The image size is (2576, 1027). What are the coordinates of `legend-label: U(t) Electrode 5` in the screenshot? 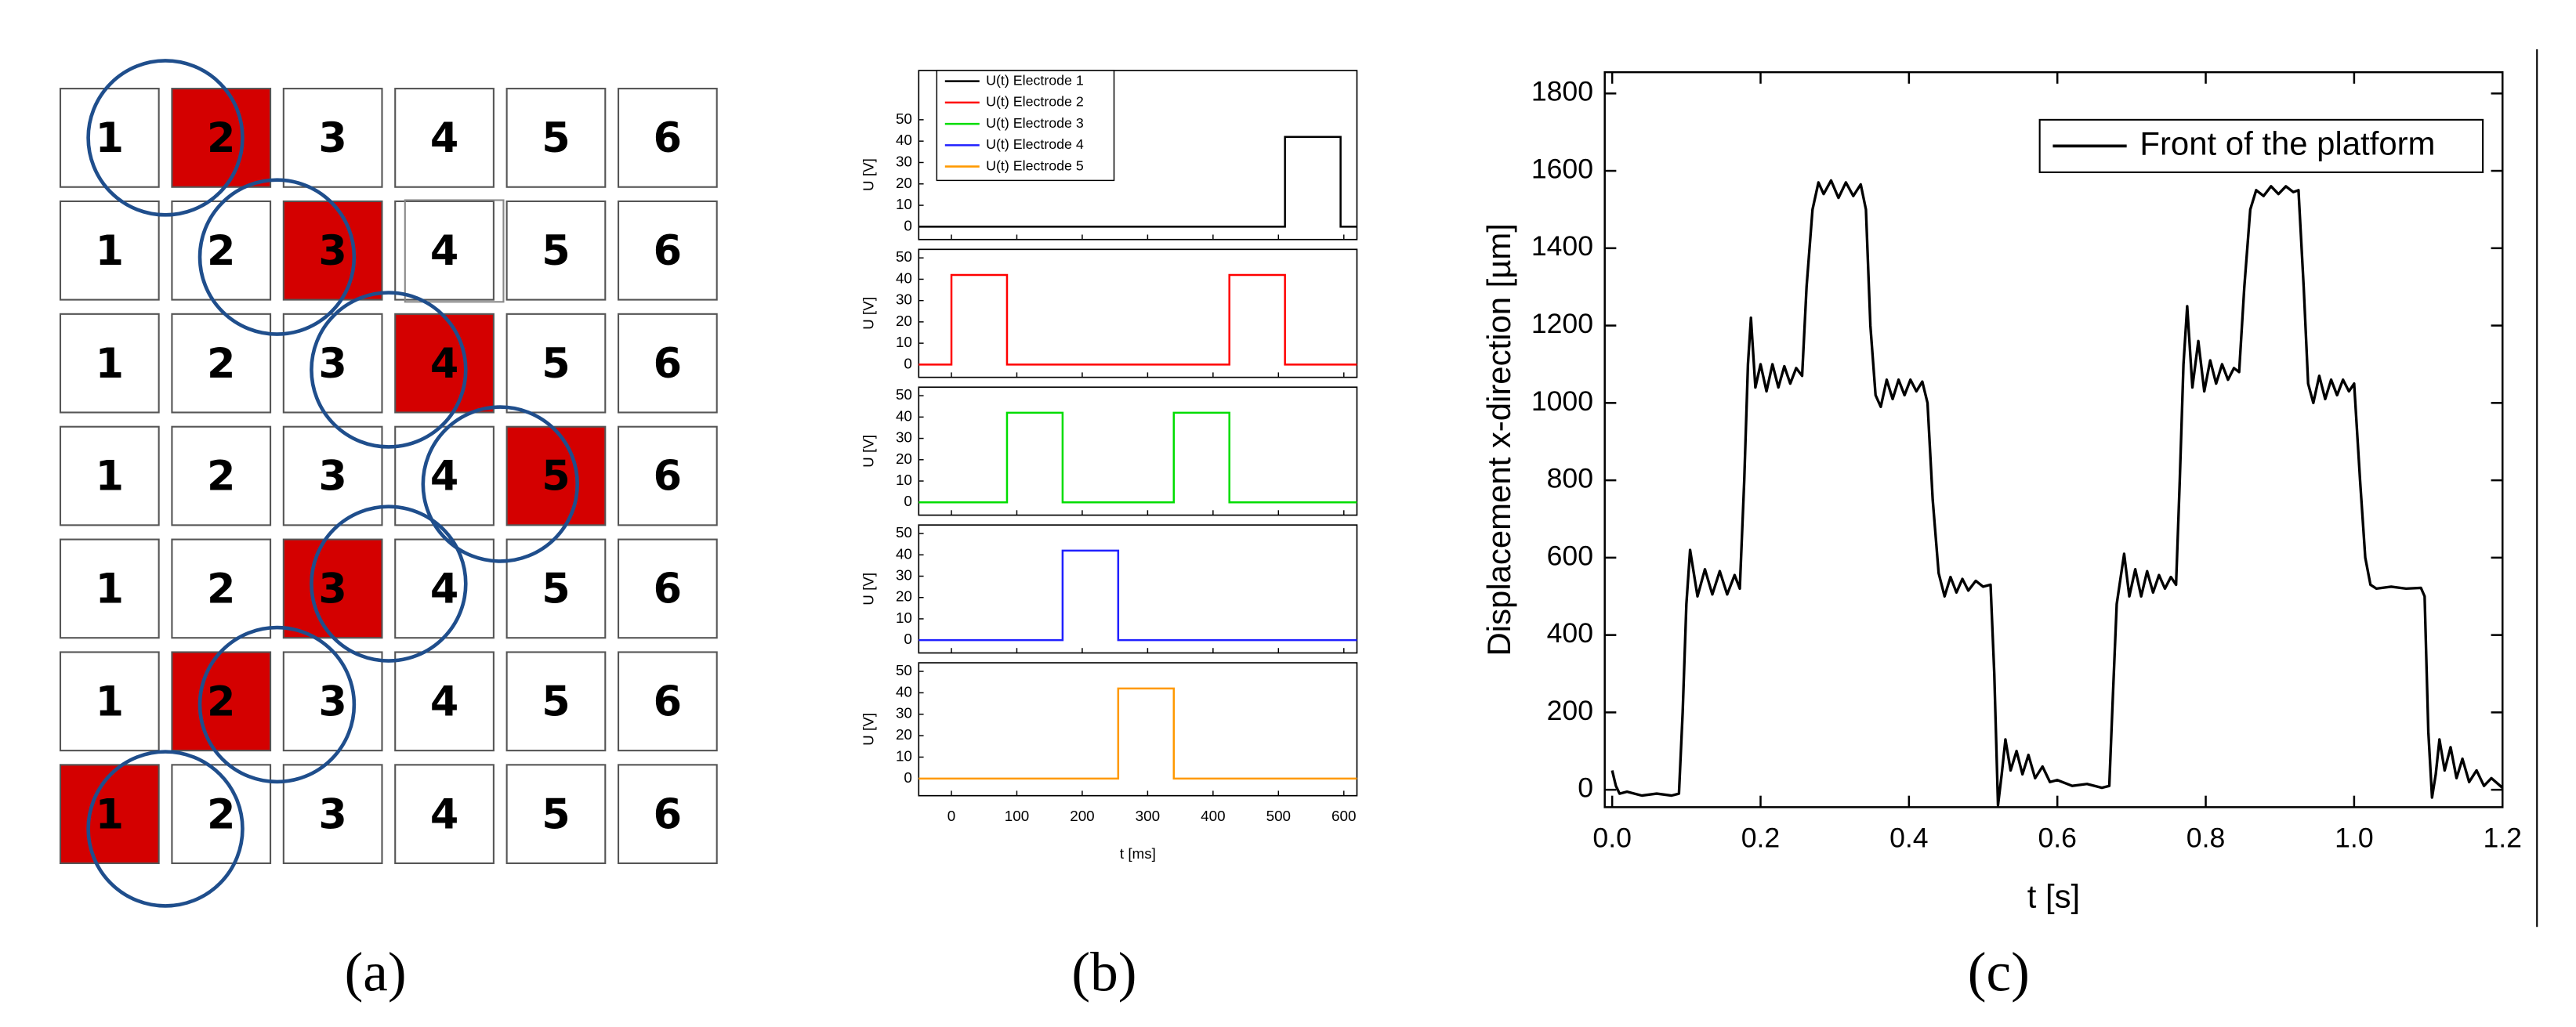 It's located at (1035, 165).